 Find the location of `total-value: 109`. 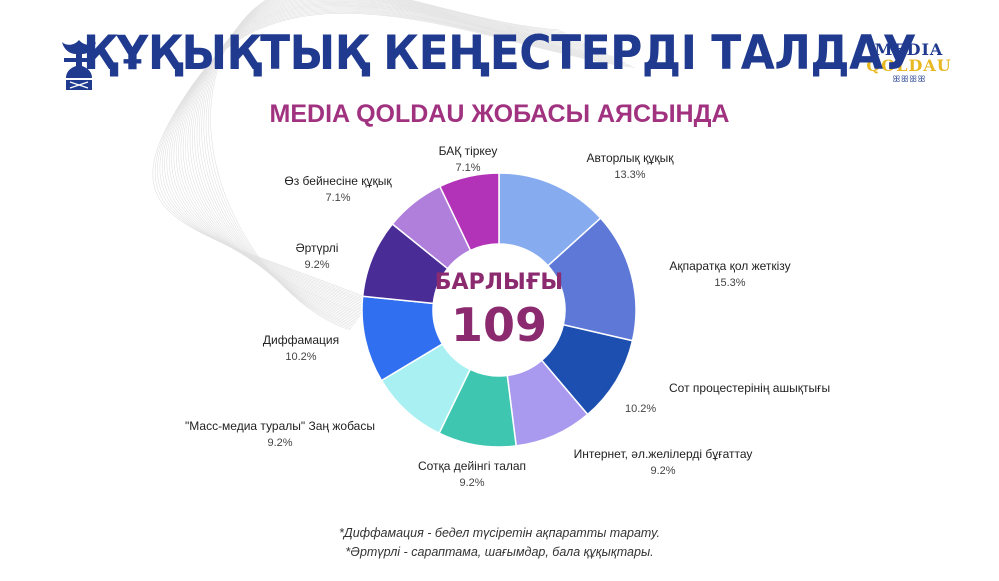

total-value: 109 is located at coordinates (499, 325).